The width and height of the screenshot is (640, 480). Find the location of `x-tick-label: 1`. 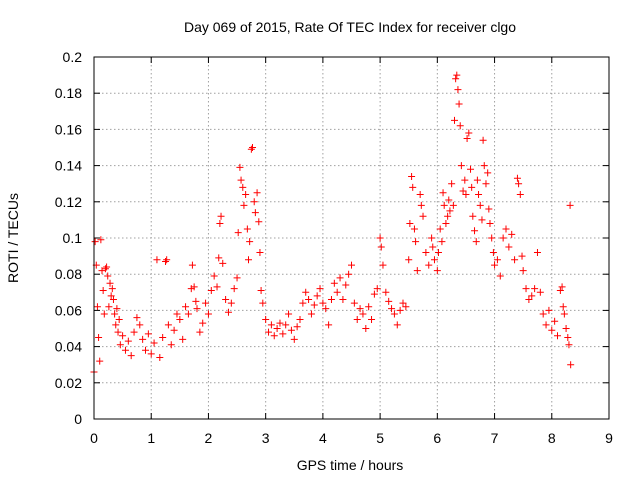

x-tick-label: 1 is located at coordinates (151, 438).